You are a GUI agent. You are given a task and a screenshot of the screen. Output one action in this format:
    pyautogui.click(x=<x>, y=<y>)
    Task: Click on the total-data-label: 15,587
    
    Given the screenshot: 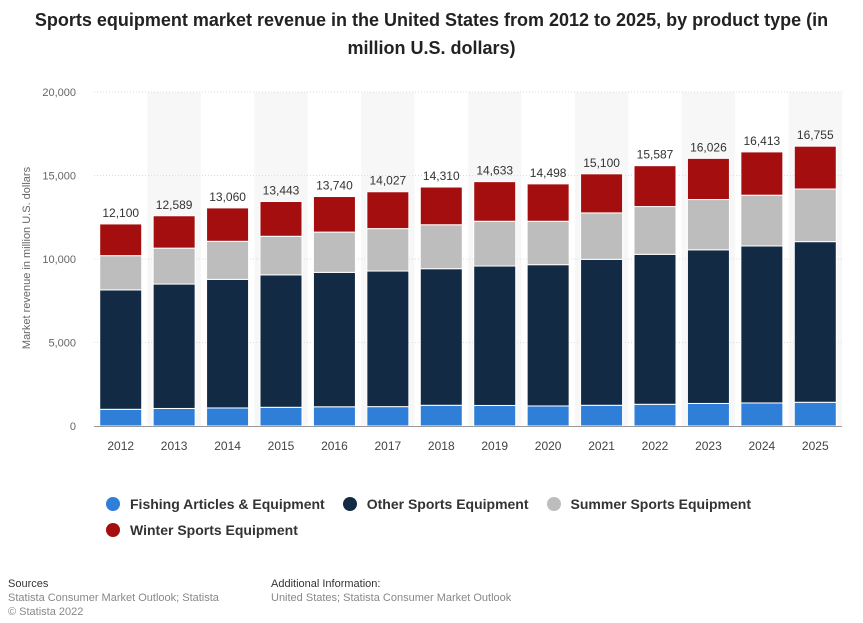 What is the action you would take?
    pyautogui.click(x=655, y=155)
    